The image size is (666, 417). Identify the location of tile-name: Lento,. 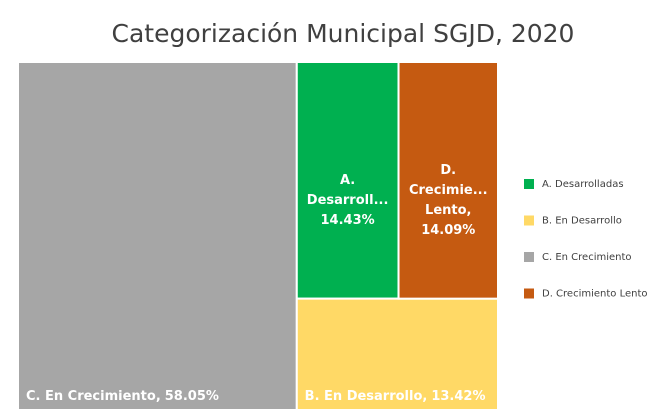
(448, 210).